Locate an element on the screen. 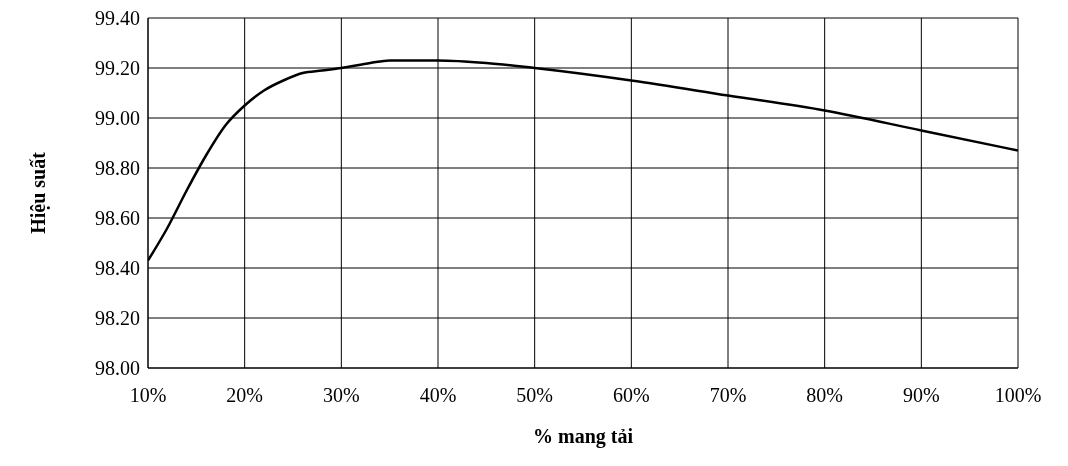 The height and width of the screenshot is (466, 1068). y-tick-label: 99.20 is located at coordinates (117, 68).